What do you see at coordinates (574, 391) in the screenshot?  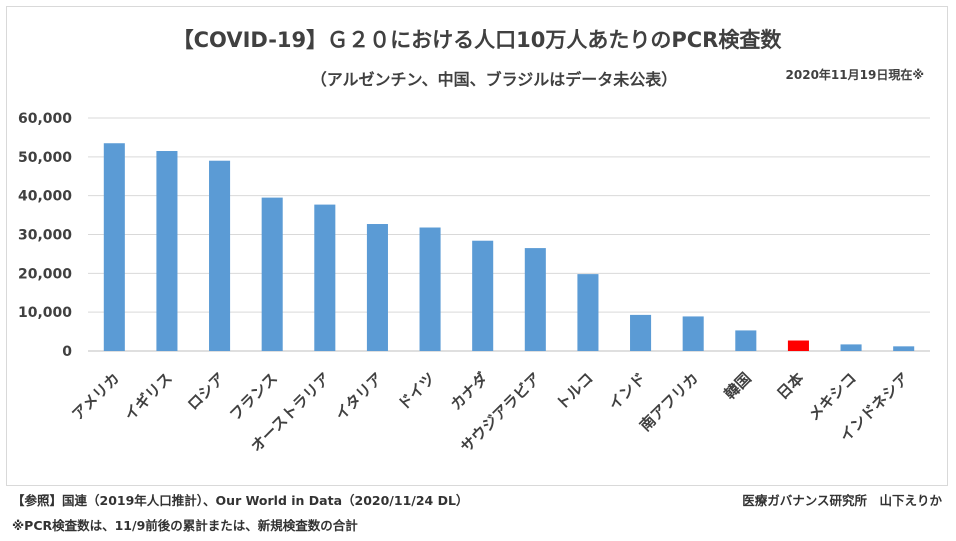 I see `x-tick-label: トルコ` at bounding box center [574, 391].